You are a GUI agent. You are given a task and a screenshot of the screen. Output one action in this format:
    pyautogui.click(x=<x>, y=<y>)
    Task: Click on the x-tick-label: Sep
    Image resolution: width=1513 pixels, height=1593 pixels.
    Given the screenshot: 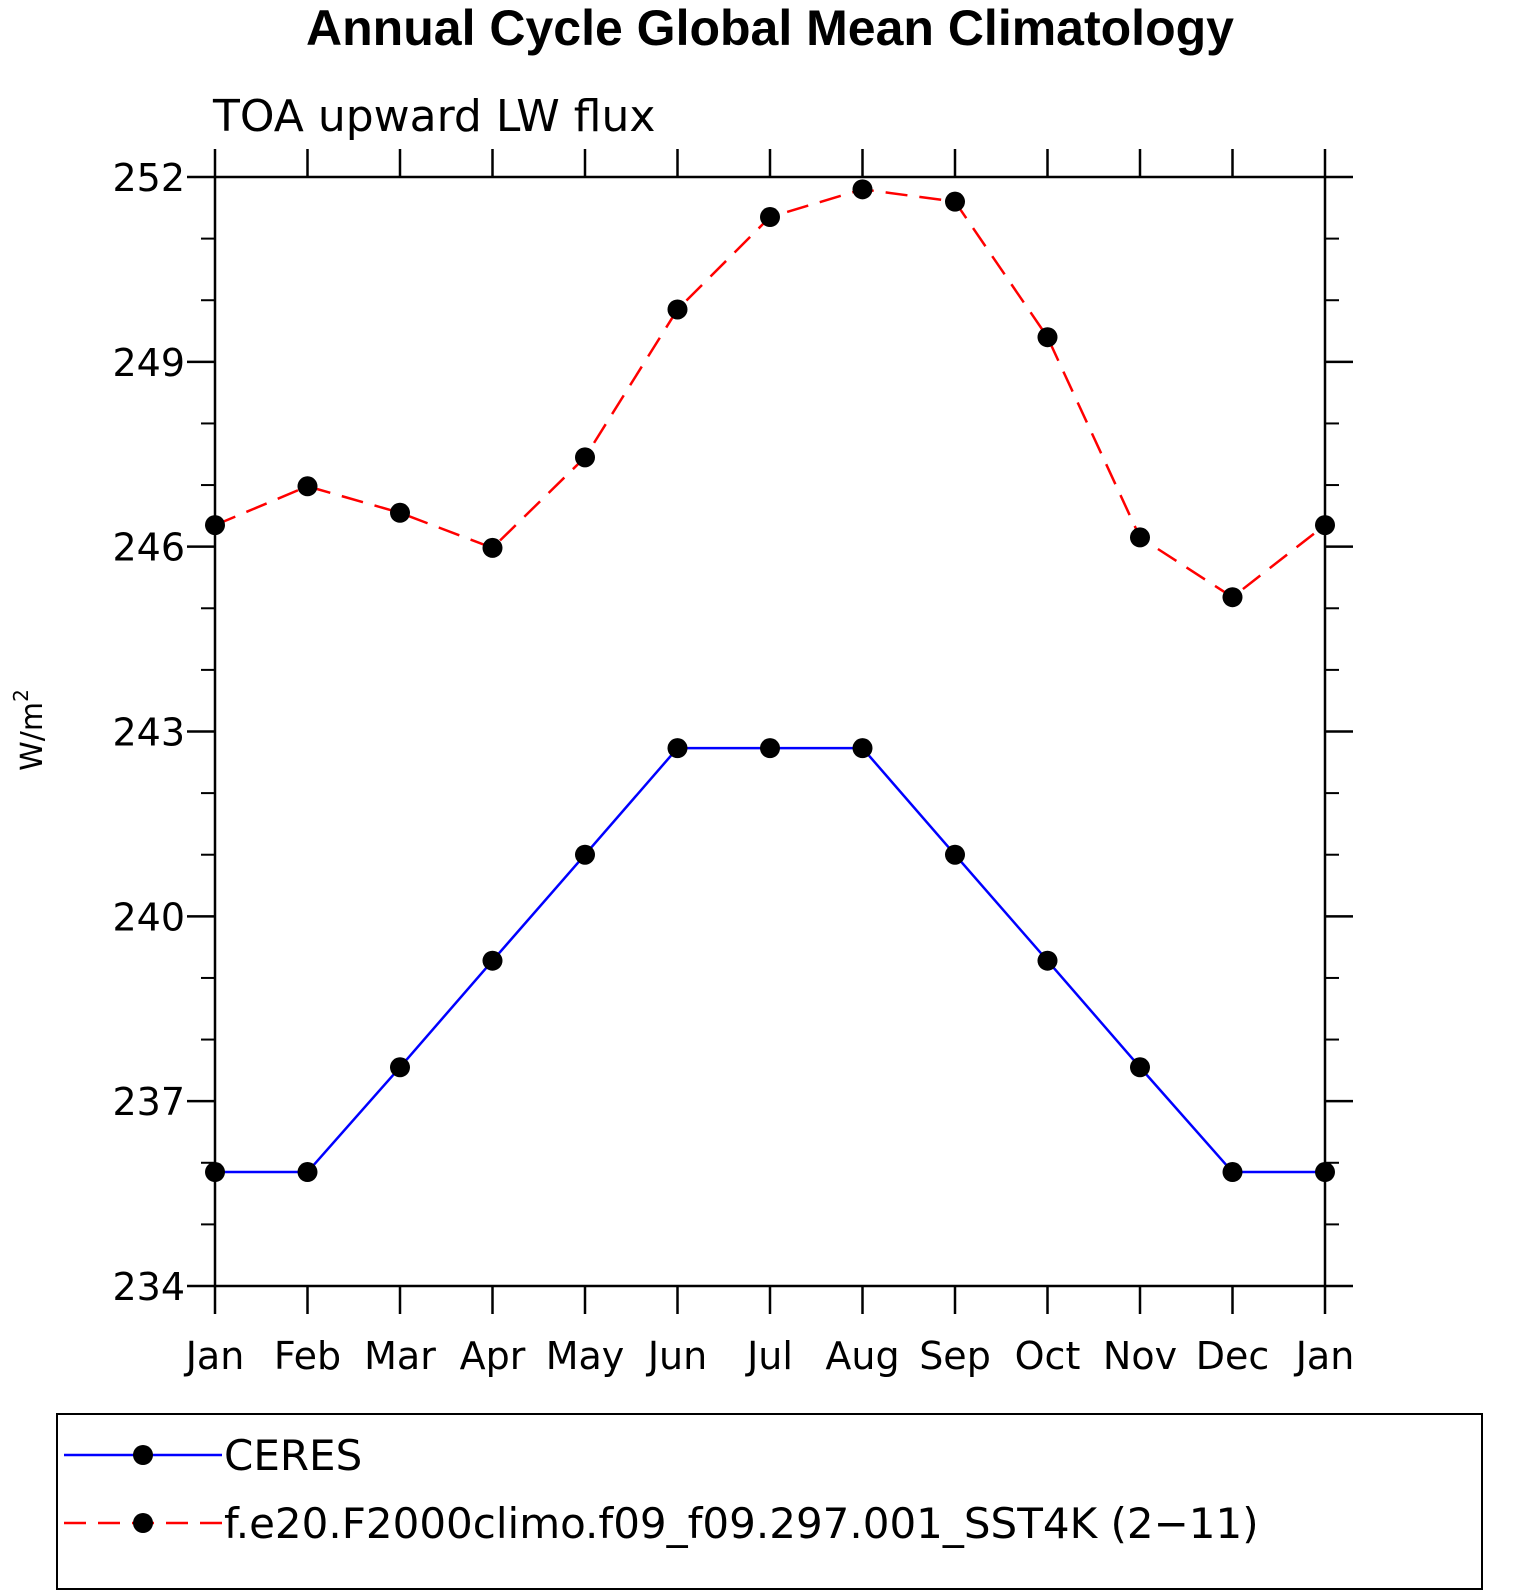 What is the action you would take?
    pyautogui.click(x=955, y=1356)
    